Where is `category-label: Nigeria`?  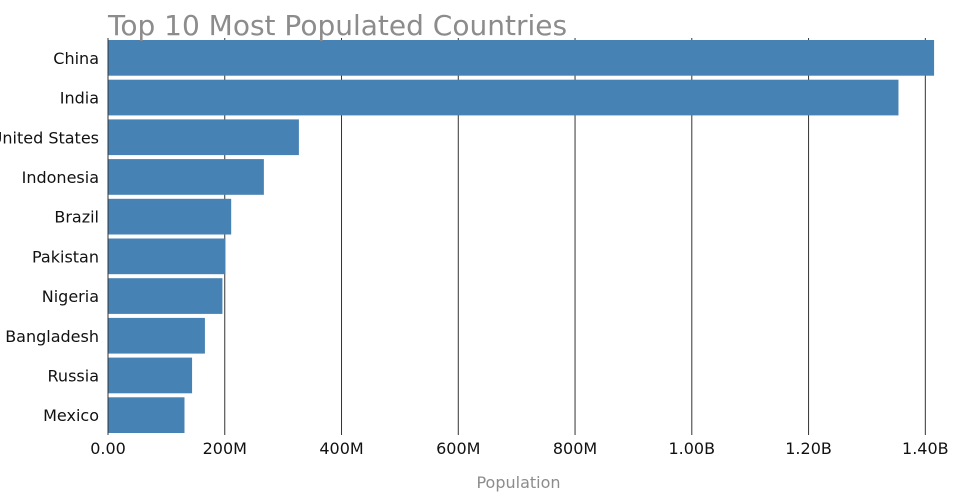 category-label: Nigeria is located at coordinates (70, 296).